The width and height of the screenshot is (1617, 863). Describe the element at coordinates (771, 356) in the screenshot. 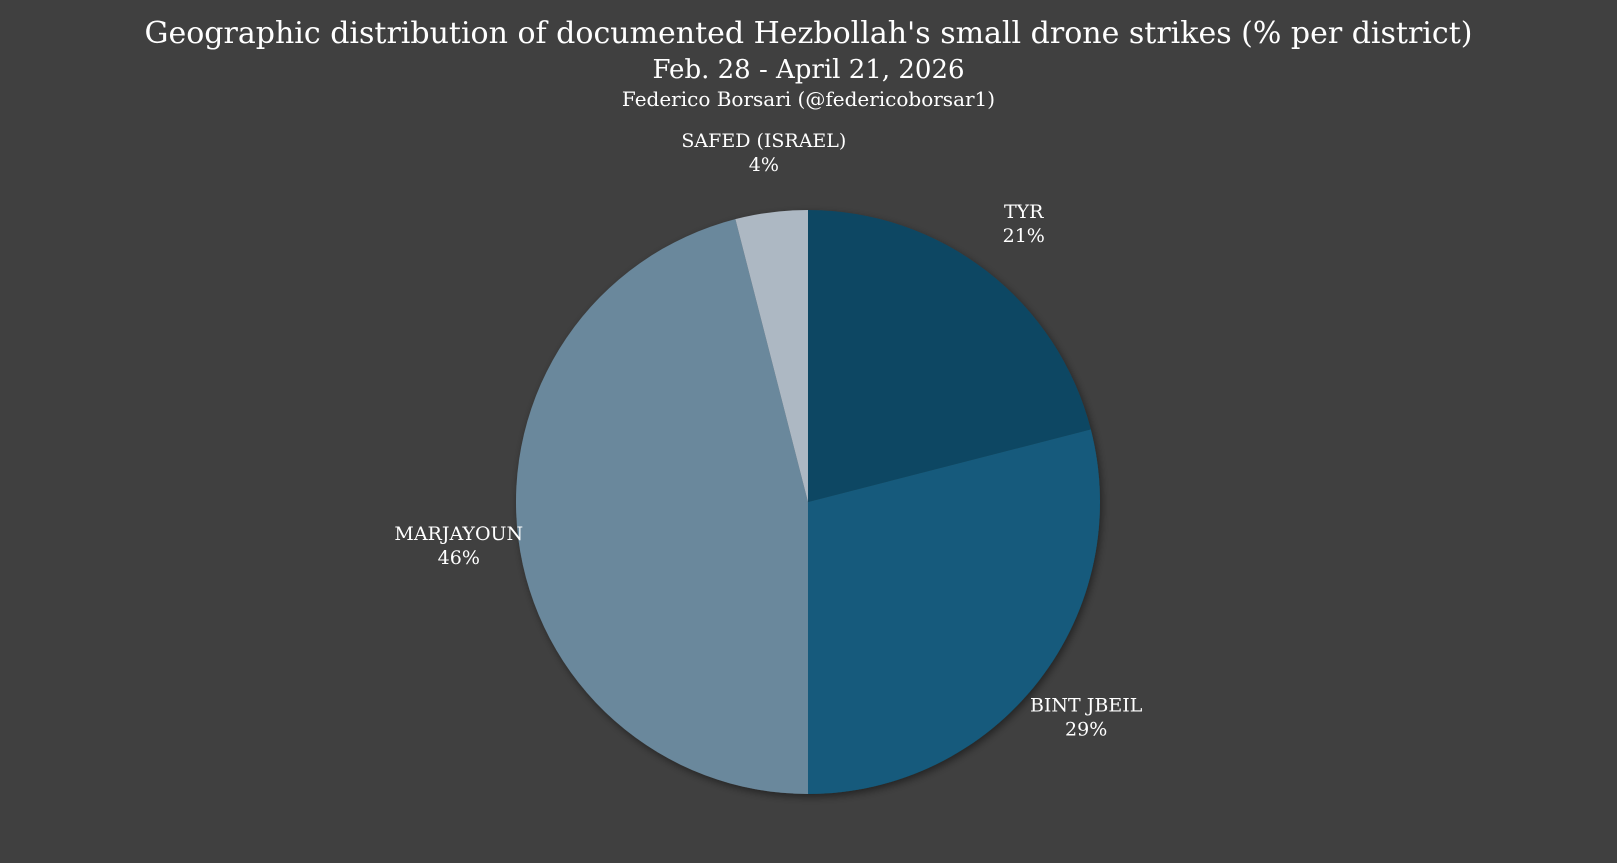

I see `pie-slice-safed-israel` at that location.